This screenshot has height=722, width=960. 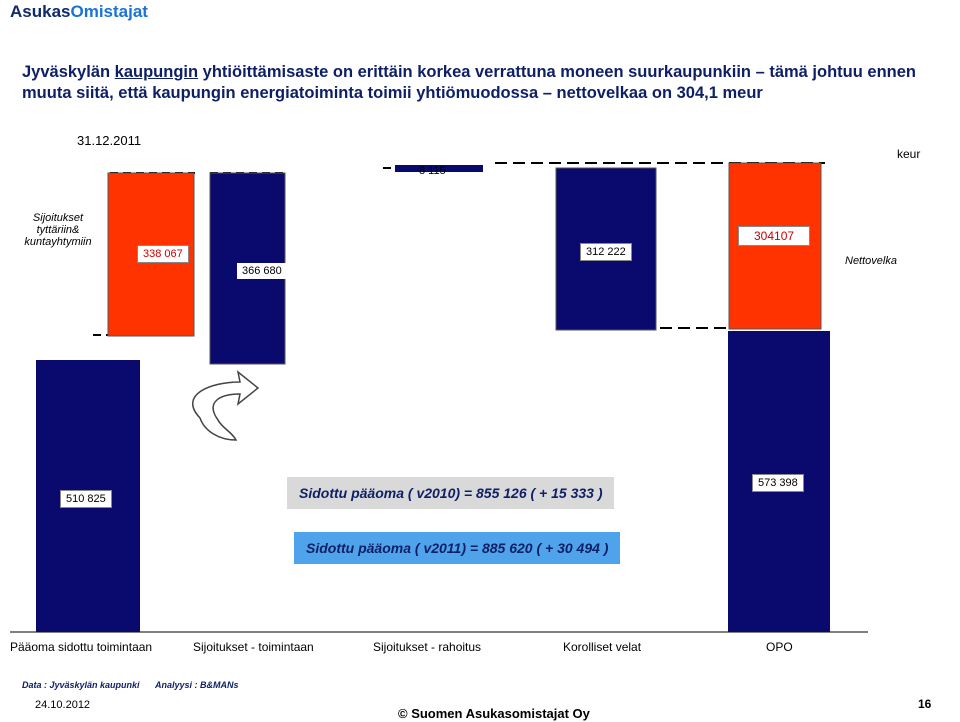 I want to click on headline-line1-underlined: kaupungin, so click(x=156, y=72).